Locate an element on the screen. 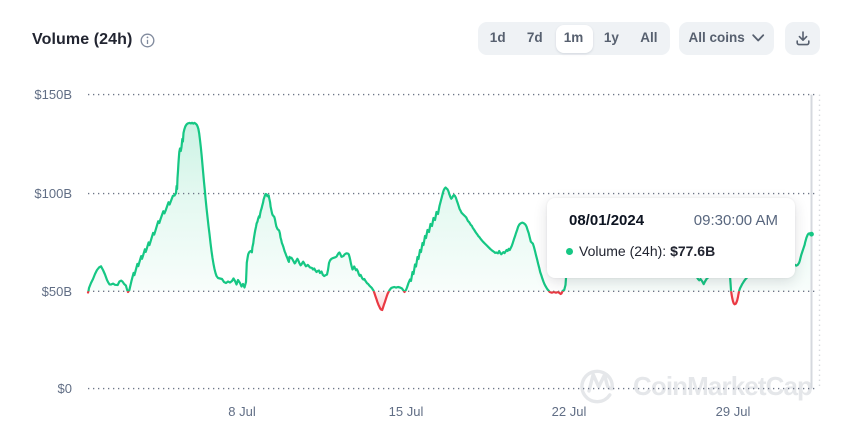 The image size is (842, 428). svg-text: 8 Jul is located at coordinates (242, 411).